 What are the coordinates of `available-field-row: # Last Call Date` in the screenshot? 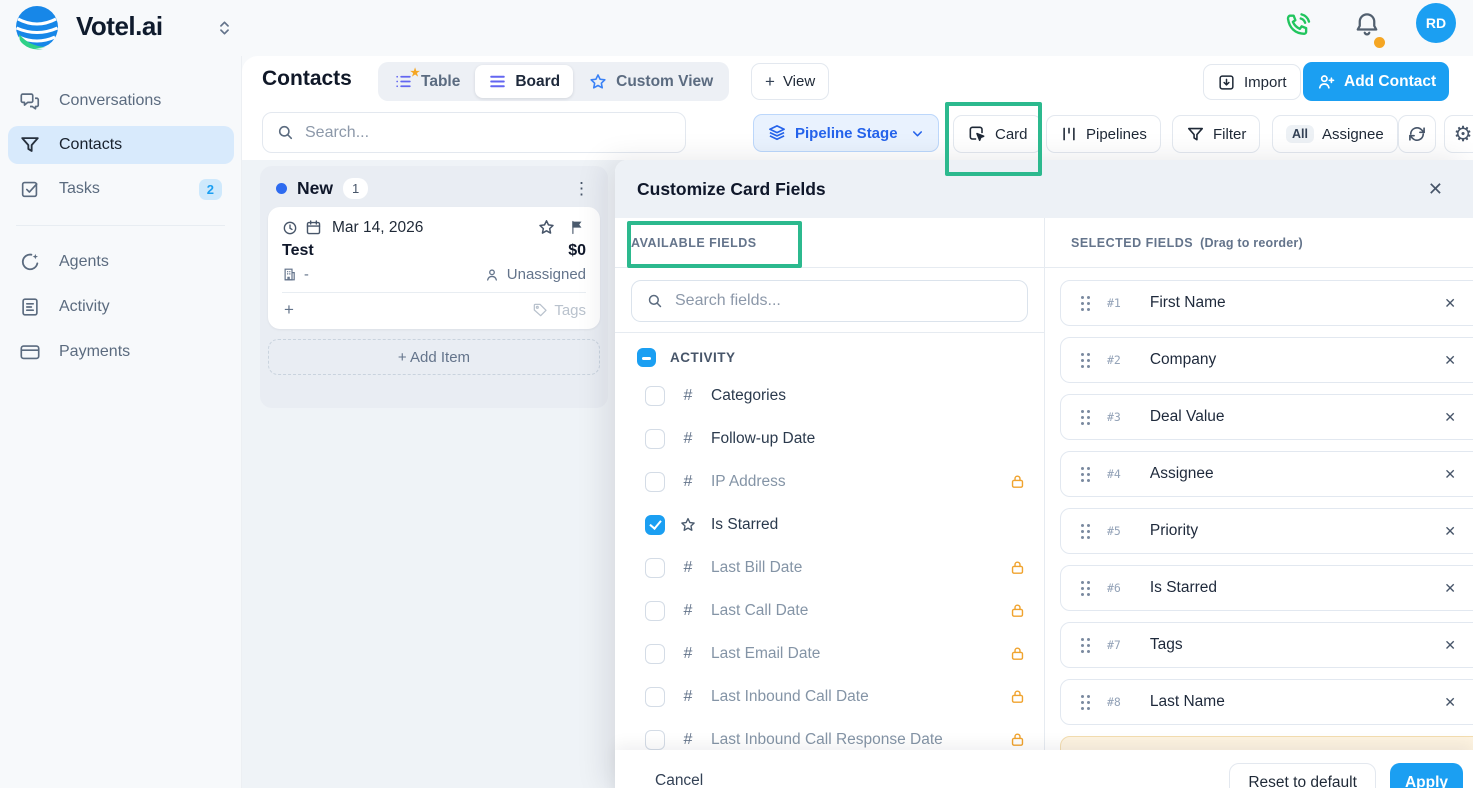 It's located at (829, 610).